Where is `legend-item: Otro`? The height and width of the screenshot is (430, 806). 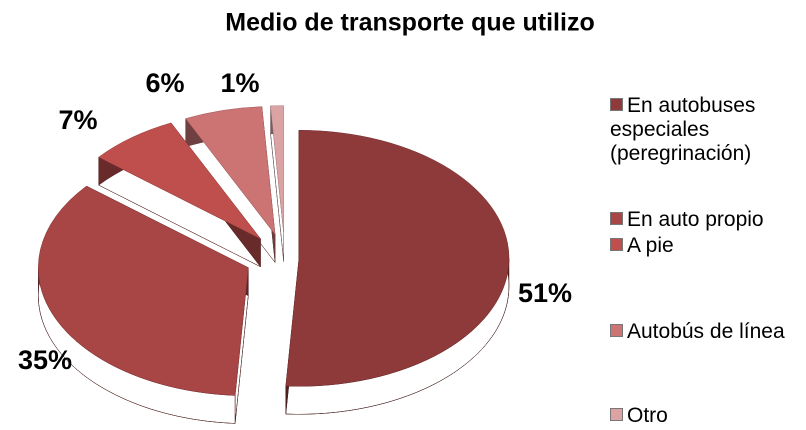
legend-item: Otro is located at coordinates (708, 416).